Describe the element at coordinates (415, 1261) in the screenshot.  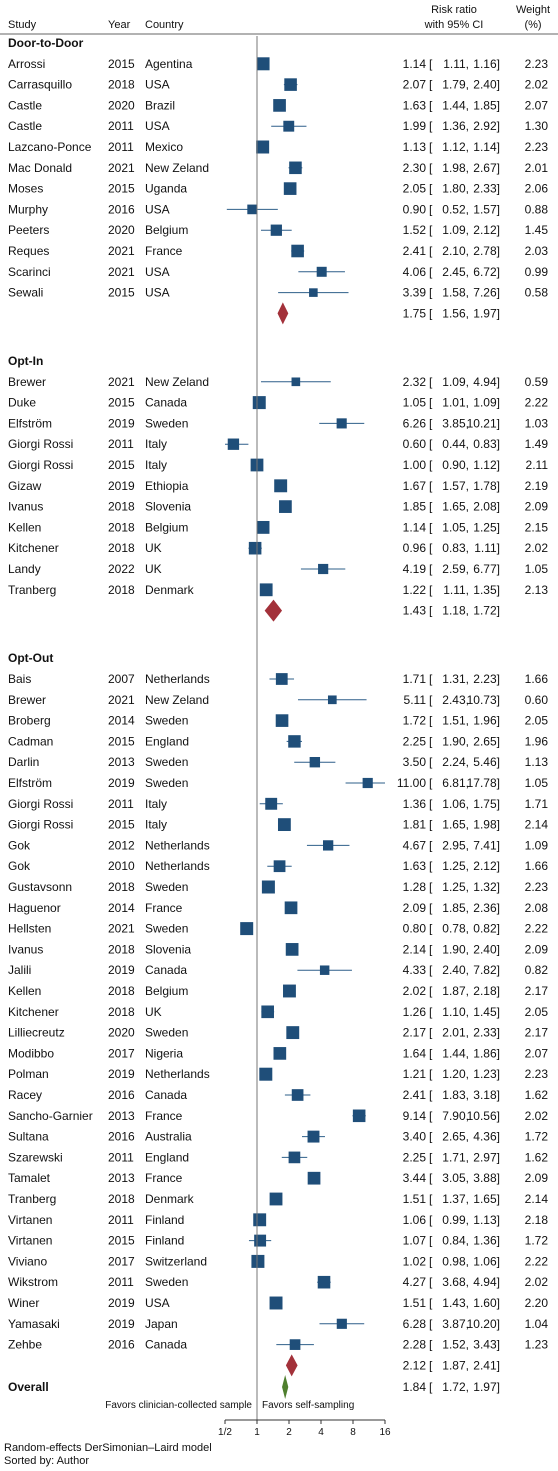
I see `study-rr: 1.02` at that location.